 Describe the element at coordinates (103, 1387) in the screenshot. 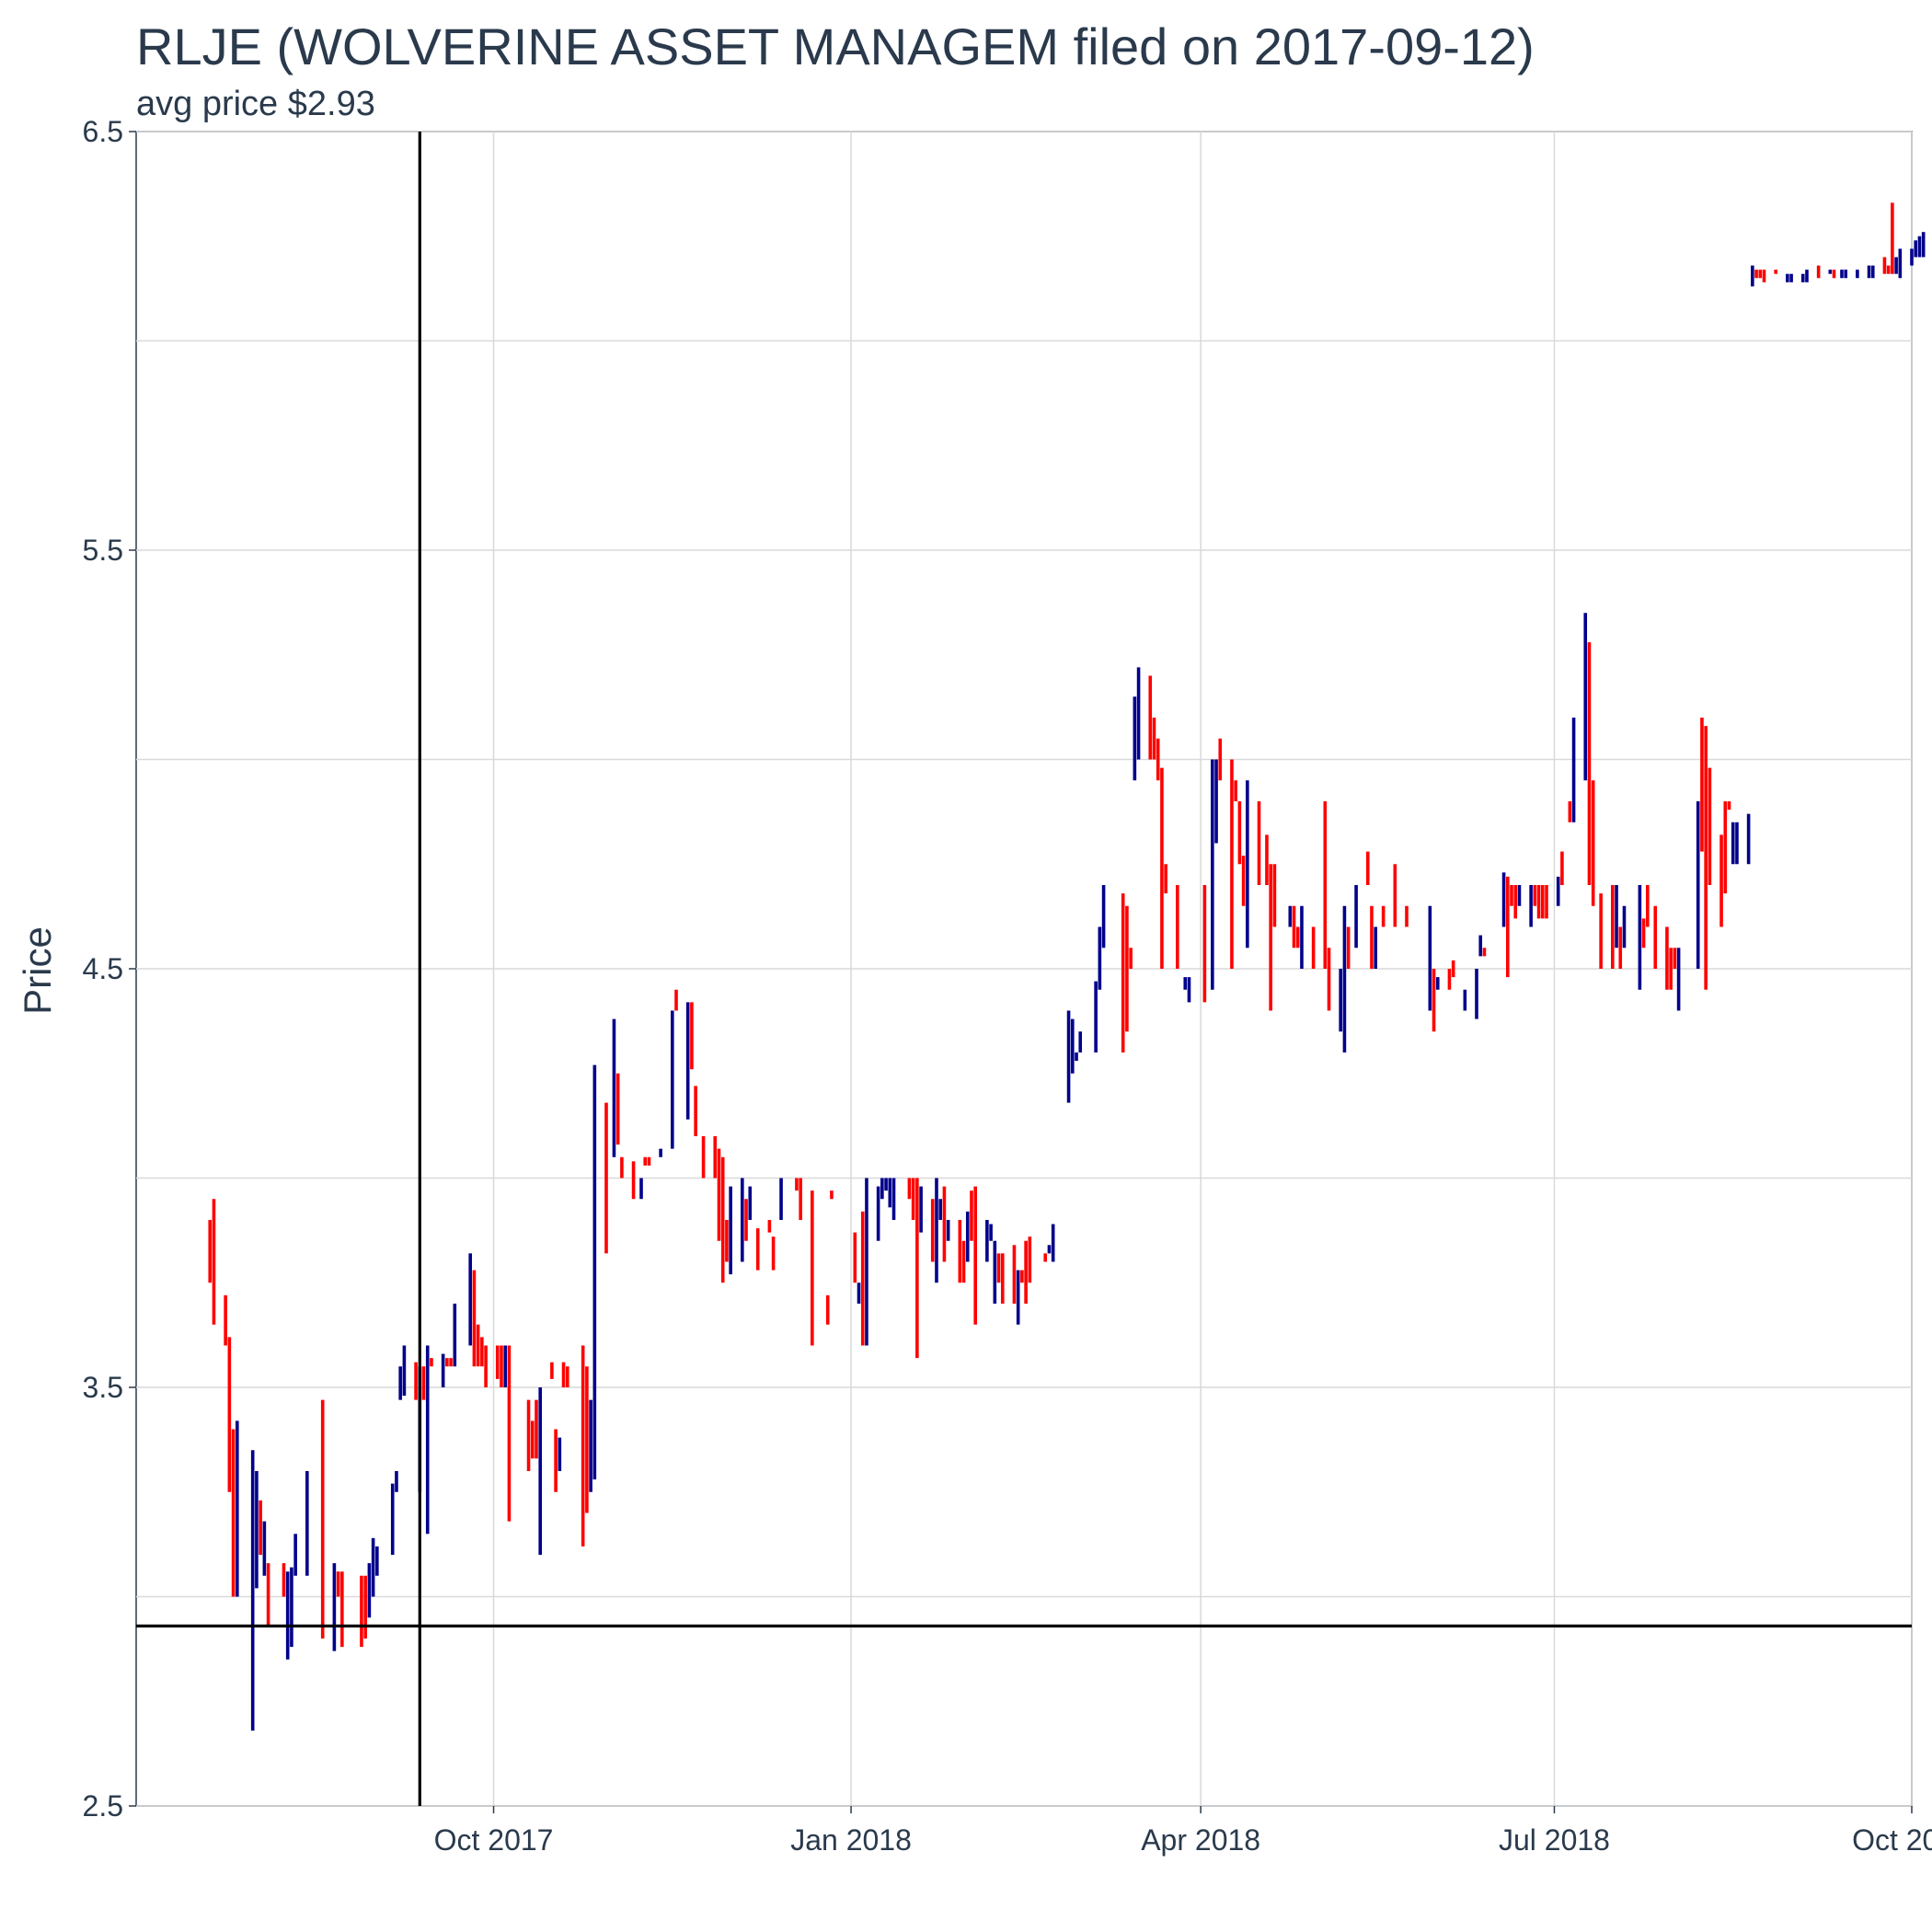

I see `y-tick-label: 3.5` at that location.